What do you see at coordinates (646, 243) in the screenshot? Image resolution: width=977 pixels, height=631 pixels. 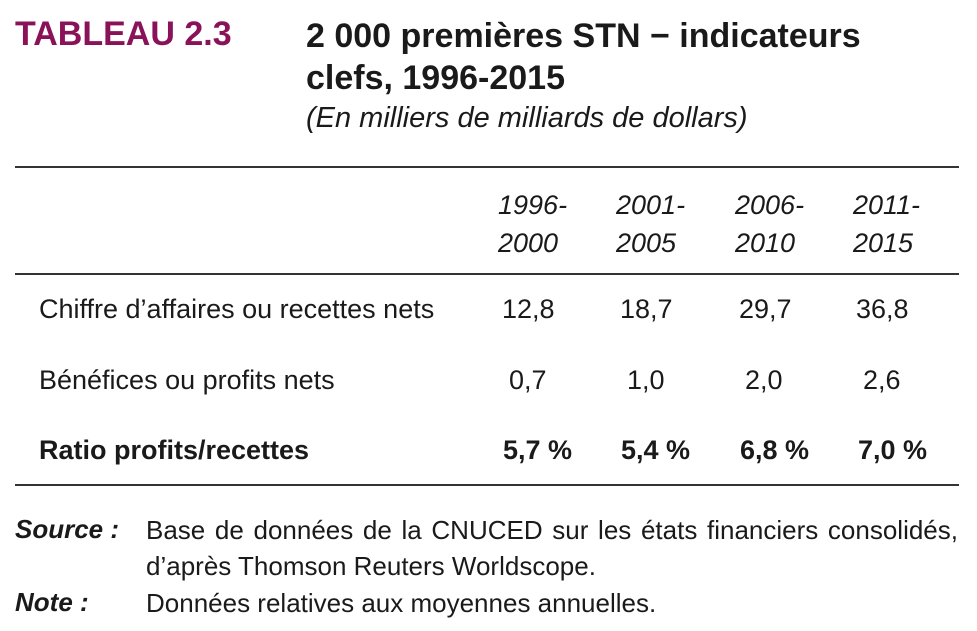 I see `column-header-line2: 2005` at bounding box center [646, 243].